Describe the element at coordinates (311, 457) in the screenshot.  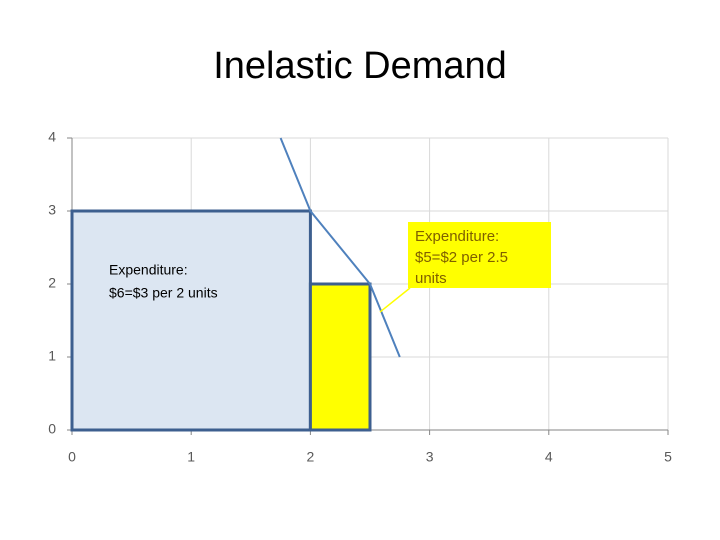
I see `x-tick-label: 2` at that location.